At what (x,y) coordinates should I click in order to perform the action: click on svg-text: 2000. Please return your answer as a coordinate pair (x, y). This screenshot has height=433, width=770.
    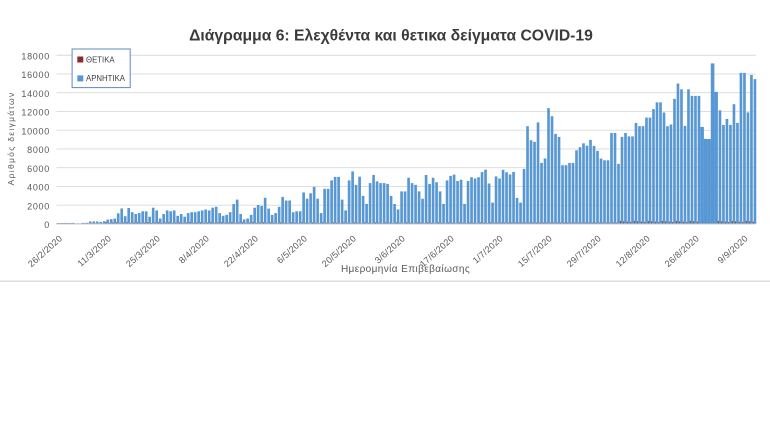
    Looking at the image, I should click on (38, 206).